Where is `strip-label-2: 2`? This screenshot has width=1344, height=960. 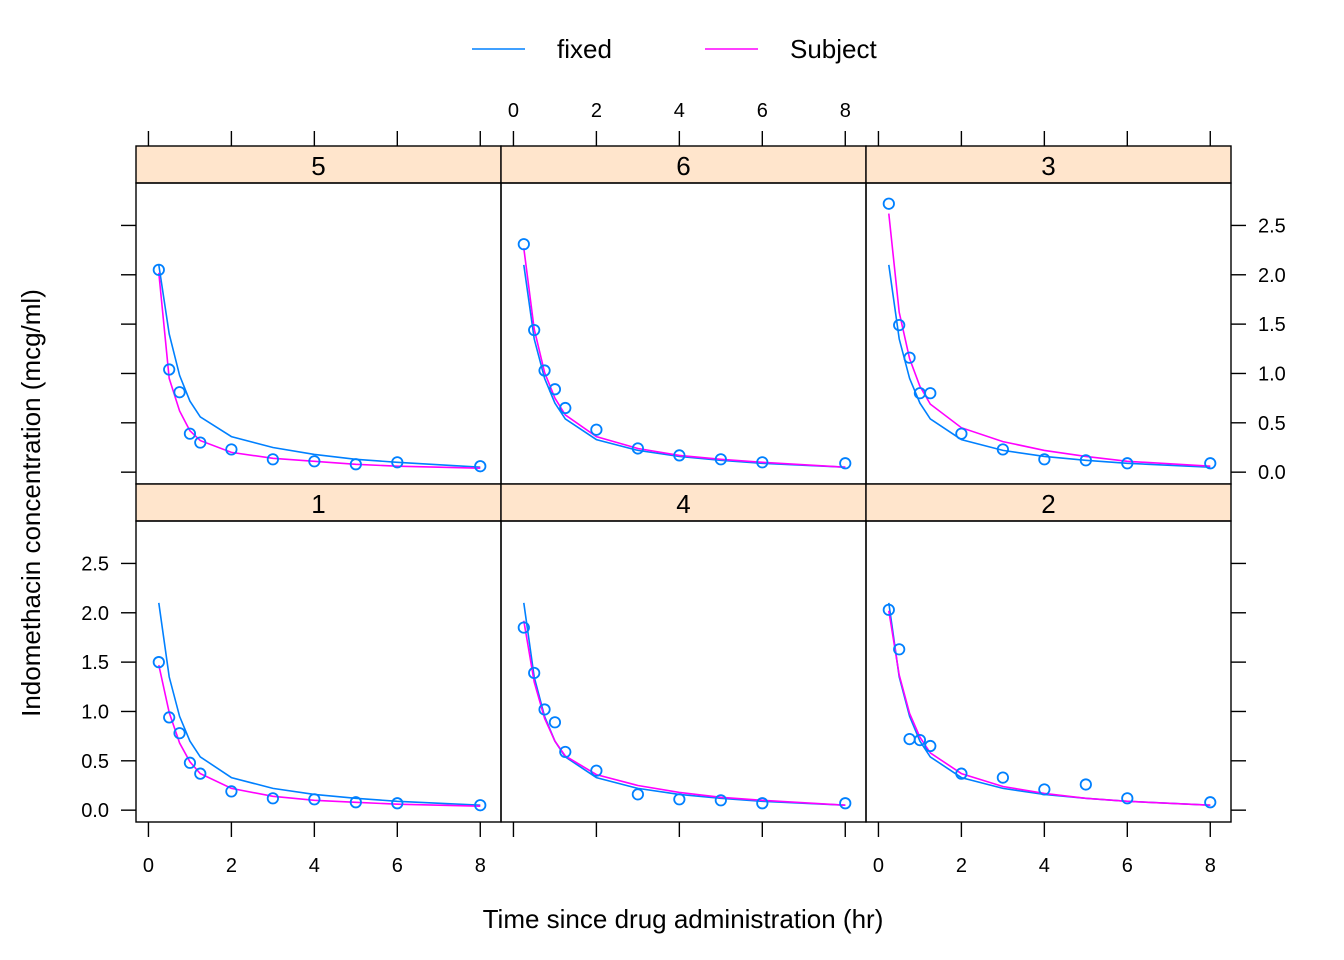 strip-label-2: 2 is located at coordinates (1048, 504).